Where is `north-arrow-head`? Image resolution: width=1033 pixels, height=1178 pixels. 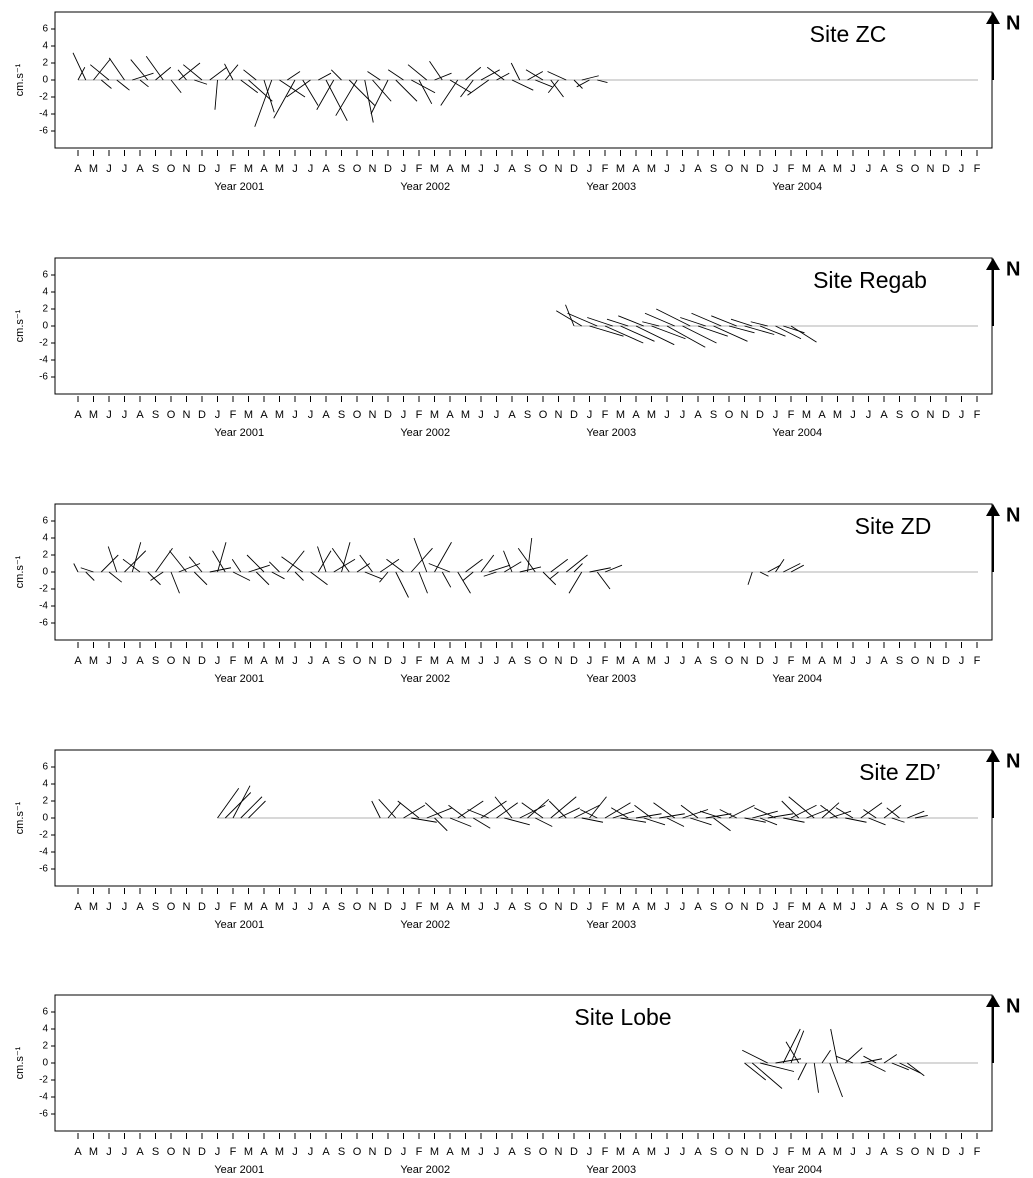 north-arrow-head is located at coordinates (993, 18).